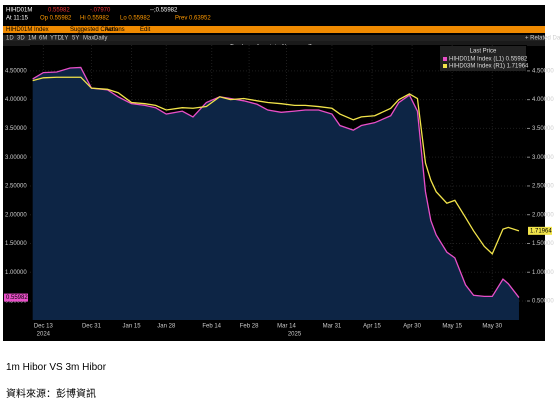 Image resolution: width=560 pixels, height=404 pixels. I want to click on x-tick-label: Jan 15, so click(132, 327).